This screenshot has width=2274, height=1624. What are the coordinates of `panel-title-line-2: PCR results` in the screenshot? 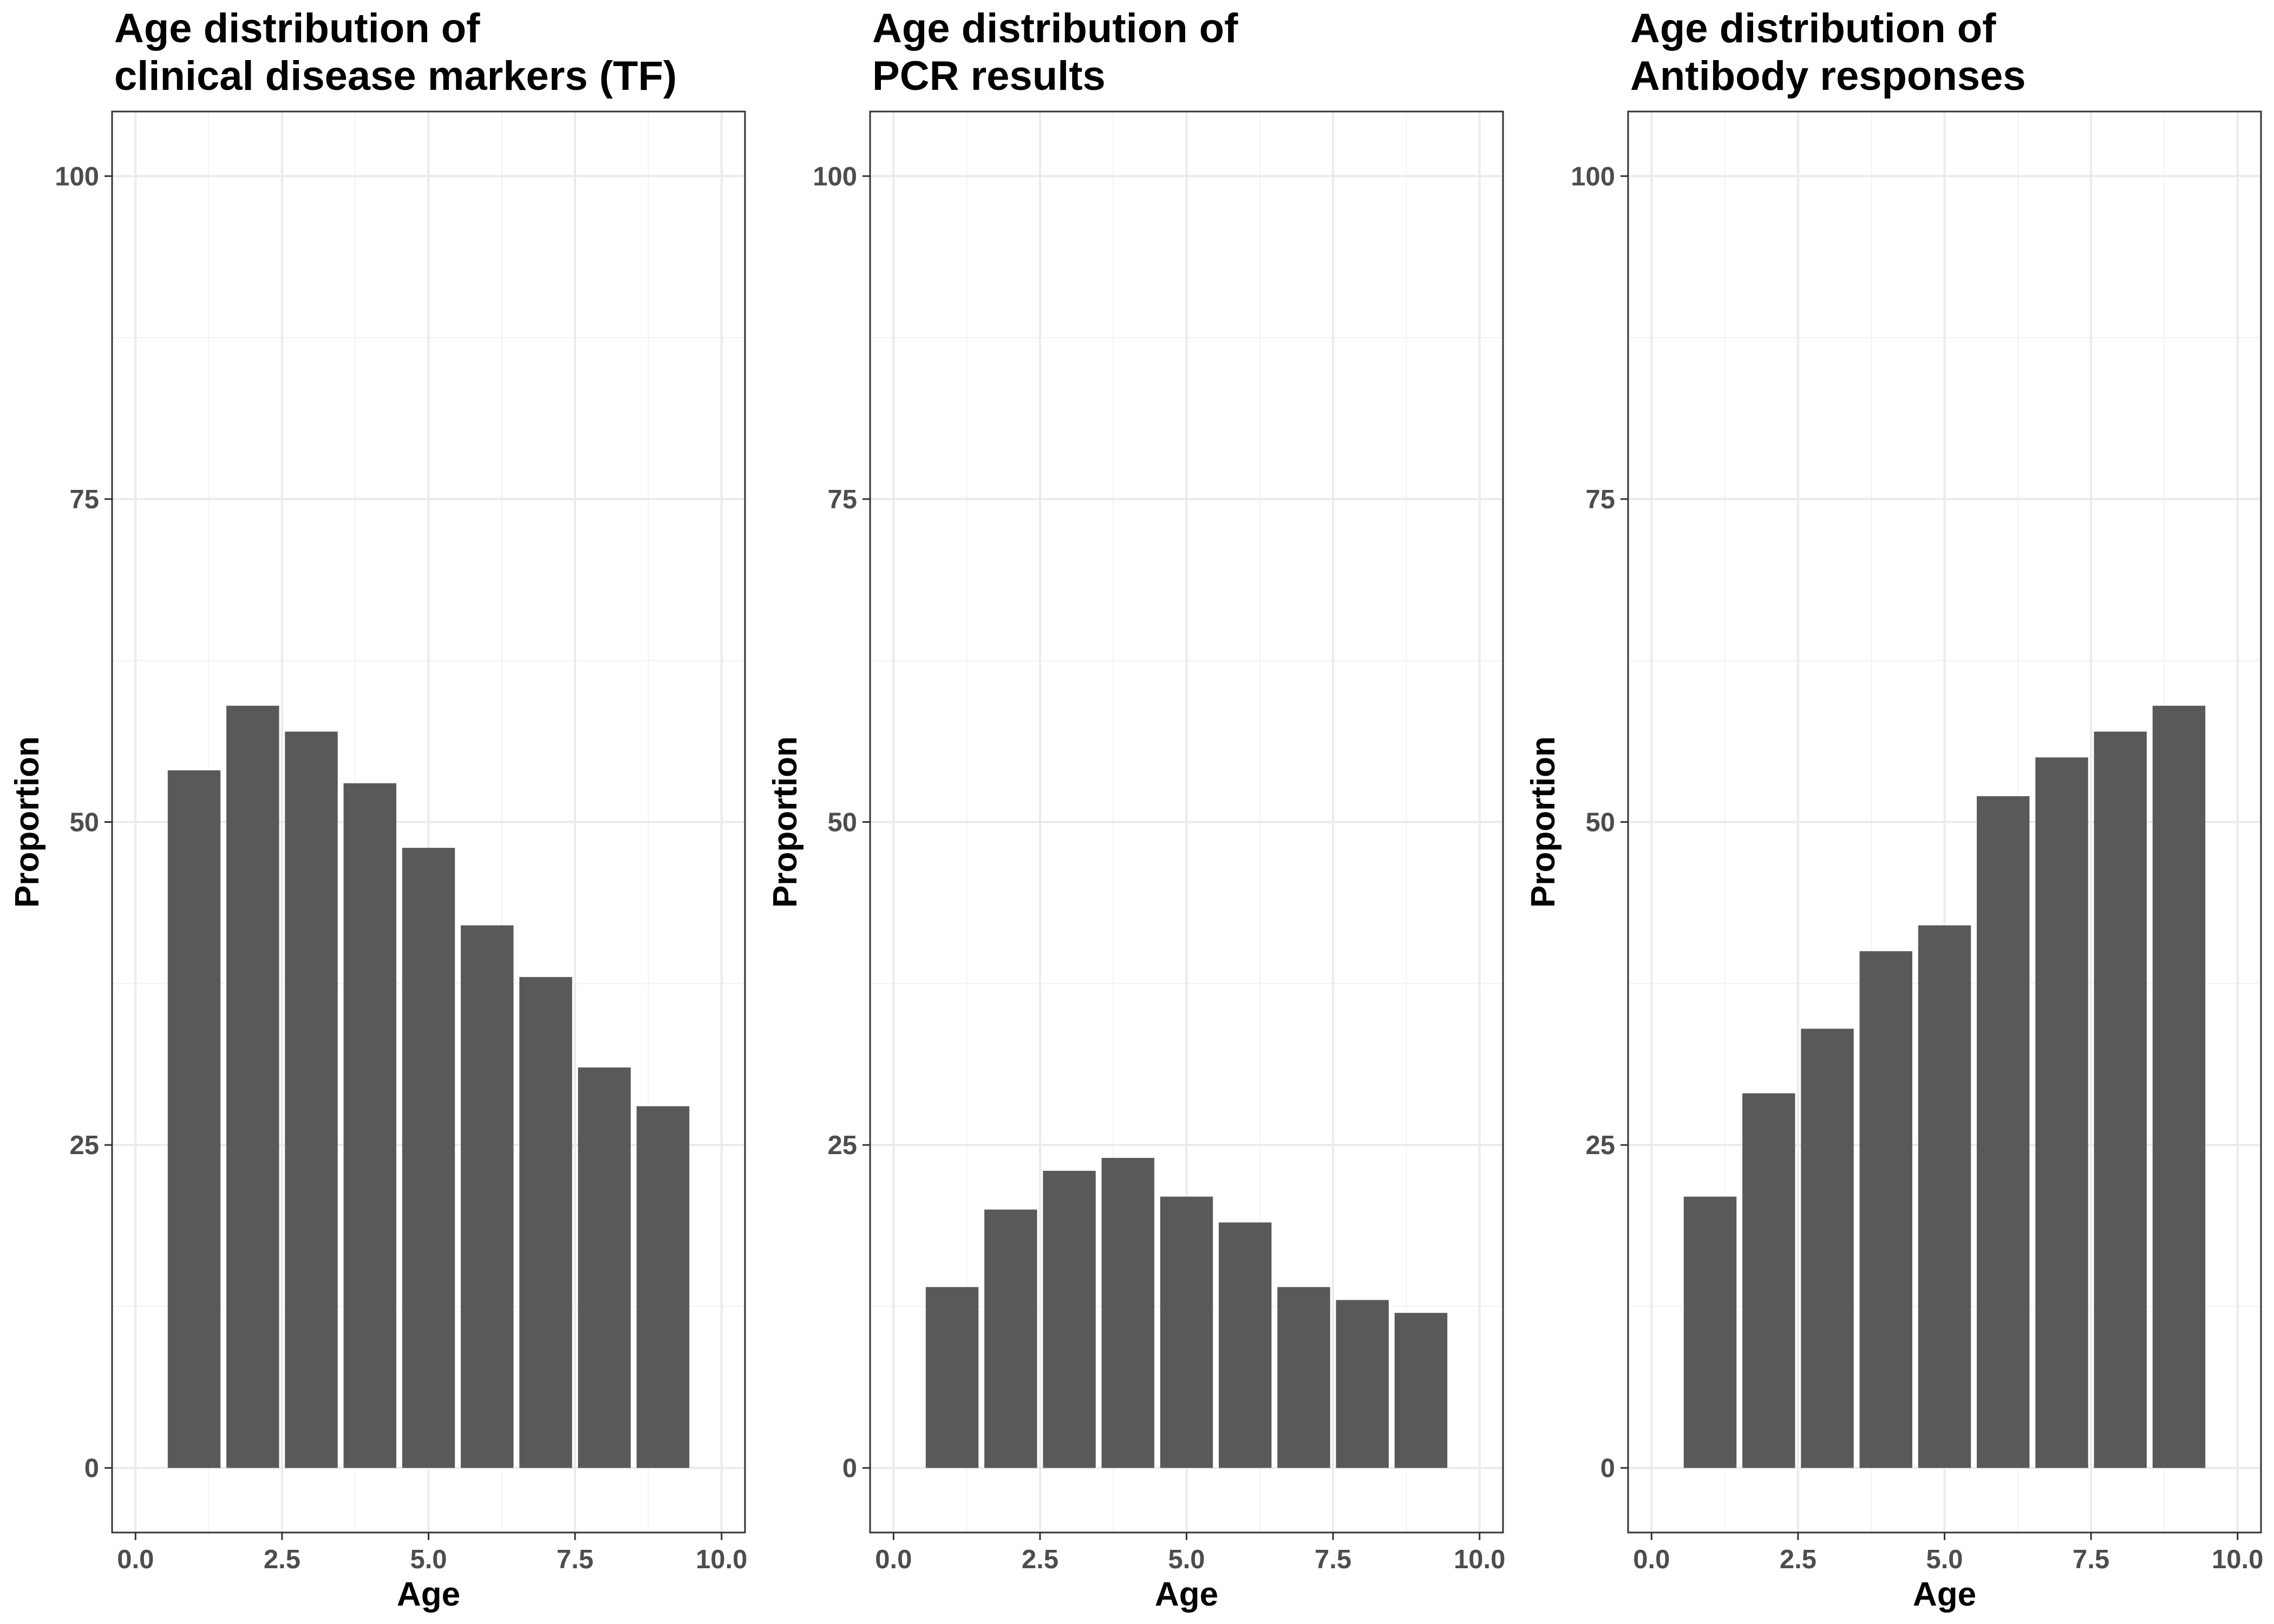 It's located at (989, 76).